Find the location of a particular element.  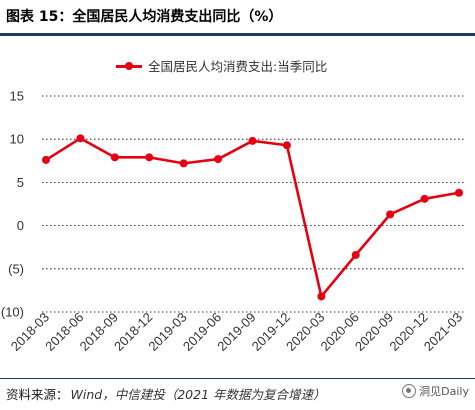

footer-rule is located at coordinates (237, 378).